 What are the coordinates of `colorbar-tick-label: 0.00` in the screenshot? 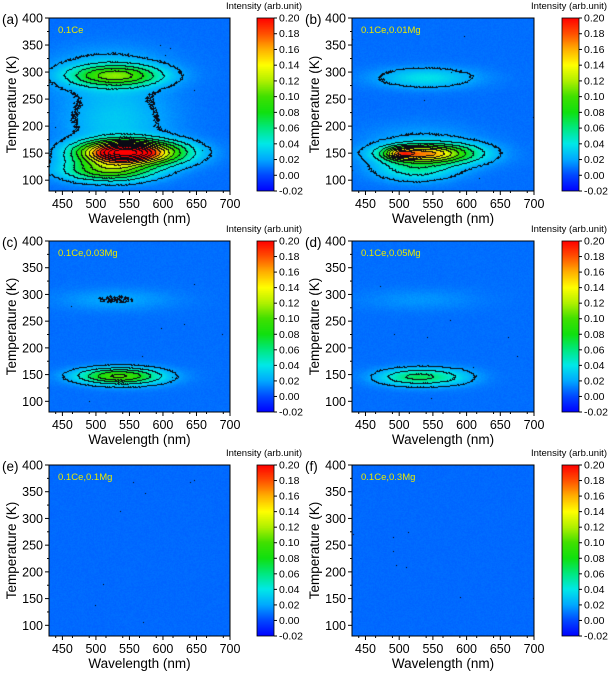 It's located at (594, 176).